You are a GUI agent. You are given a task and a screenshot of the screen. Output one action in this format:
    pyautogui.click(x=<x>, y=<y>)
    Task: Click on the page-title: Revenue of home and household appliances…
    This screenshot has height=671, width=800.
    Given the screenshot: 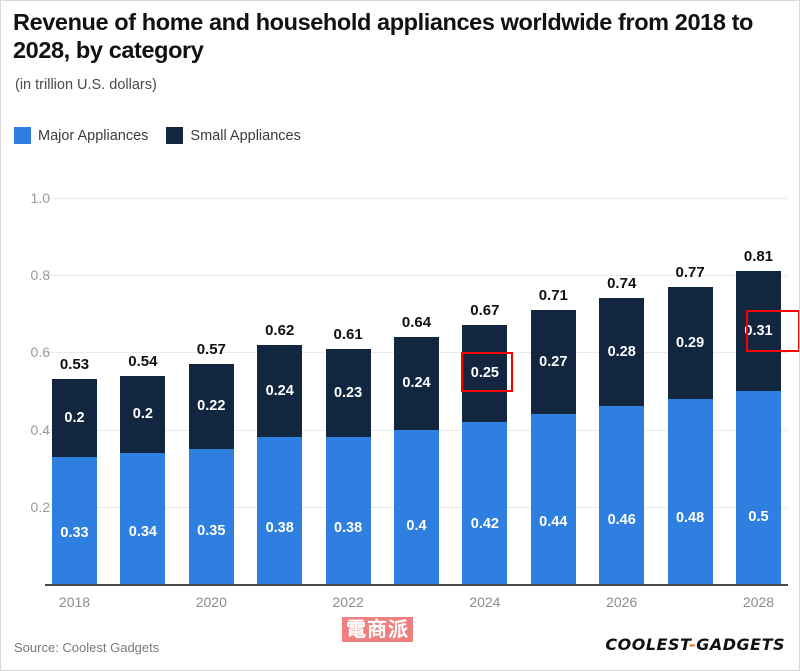 What is the action you would take?
    pyautogui.click(x=383, y=36)
    